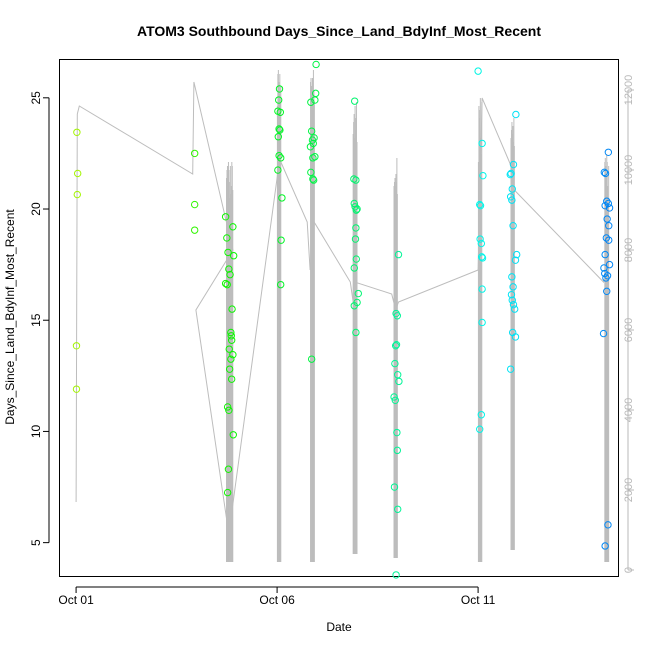 The width and height of the screenshot is (650, 650). I want to click on x-tick-label: Oct 06, so click(277, 600).